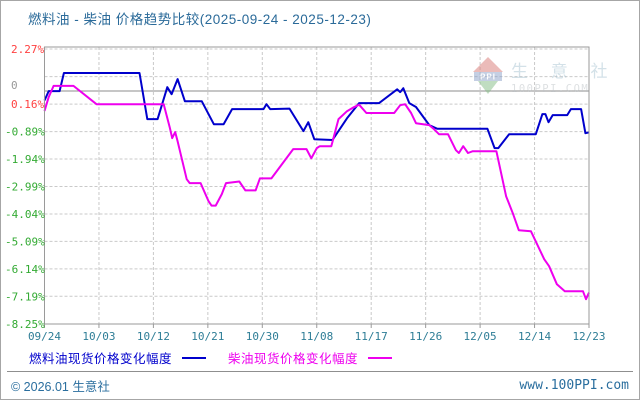  I want to click on x-axis-label: 12/05, so click(480, 336).